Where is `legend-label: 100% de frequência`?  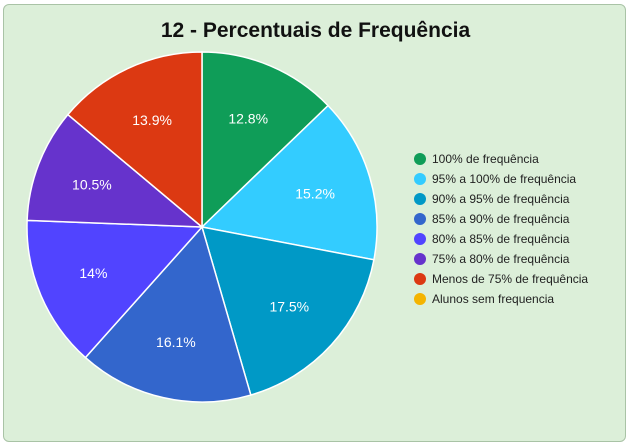 legend-label: 100% de frequência is located at coordinates (485, 159).